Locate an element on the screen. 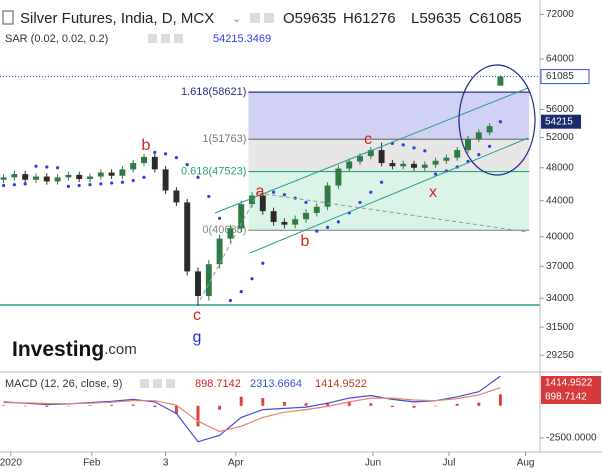 Image resolution: width=602 pixels, height=474 pixels. last-price-box is located at coordinates (565, 77).